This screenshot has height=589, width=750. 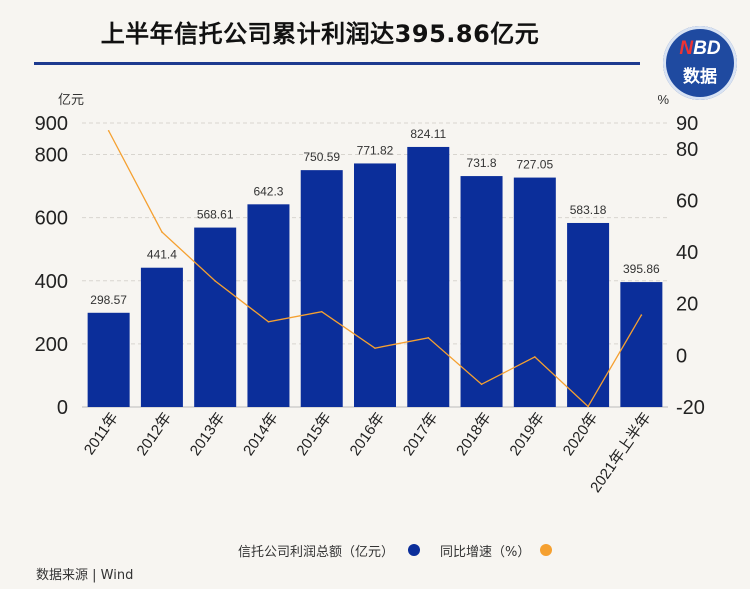 I want to click on legend-line-label: 同比增速（%）, so click(x=485, y=552).